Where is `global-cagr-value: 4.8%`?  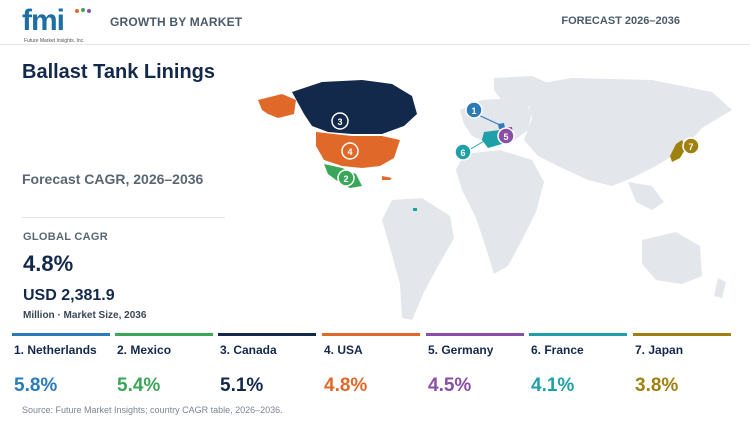
global-cagr-value: 4.8% is located at coordinates (48, 263).